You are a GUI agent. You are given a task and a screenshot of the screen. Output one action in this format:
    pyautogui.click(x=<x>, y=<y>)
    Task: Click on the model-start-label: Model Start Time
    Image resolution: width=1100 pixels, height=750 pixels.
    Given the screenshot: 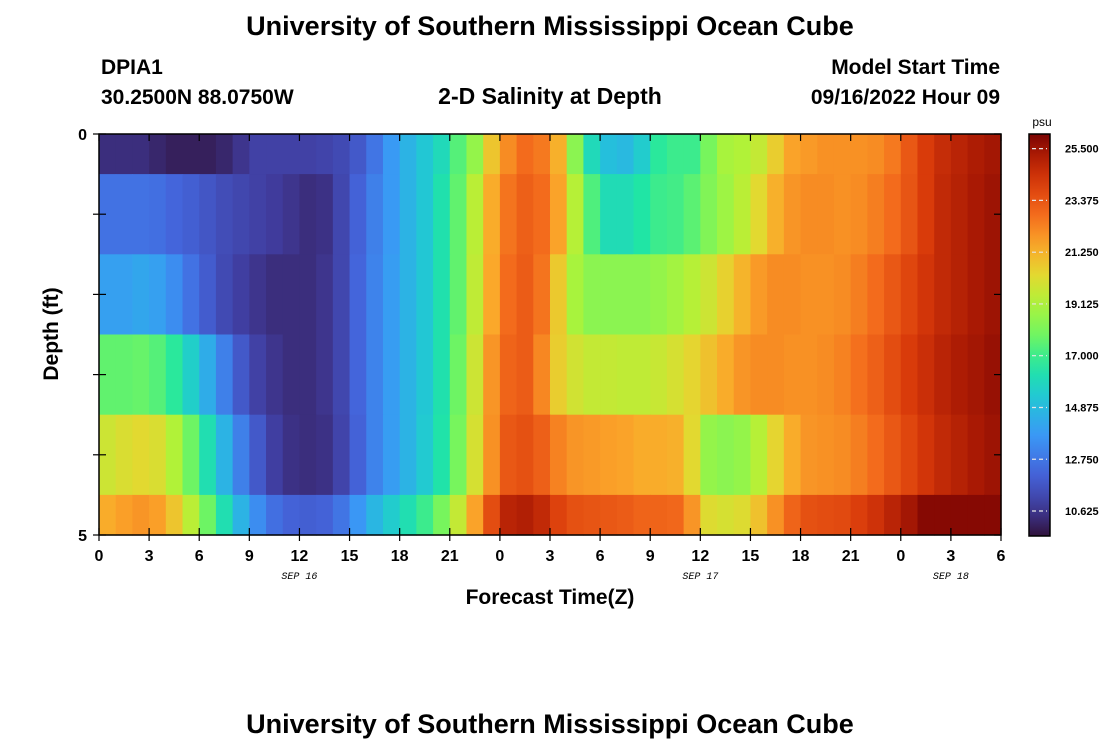 What is the action you would take?
    pyautogui.click(x=915, y=67)
    